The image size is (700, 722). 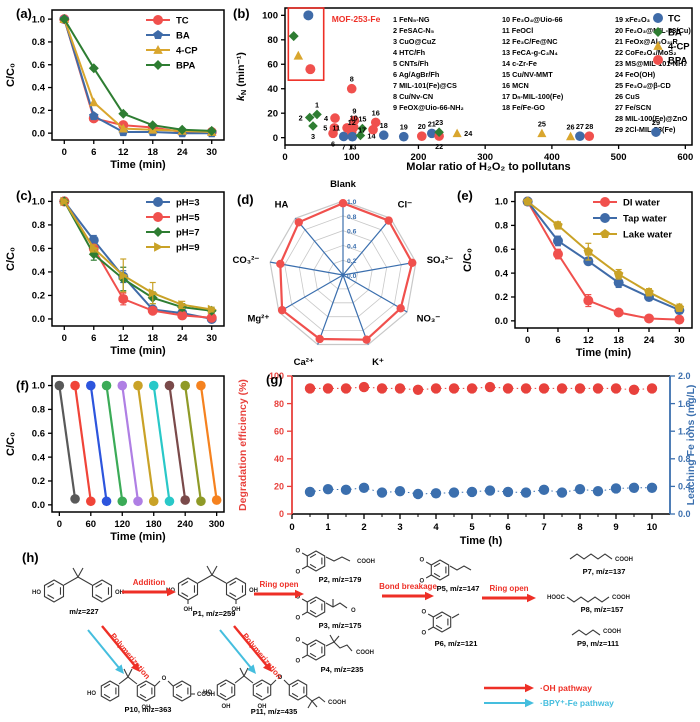 What do you see at coordinates (633, 107) in the screenshot?
I see `svg-text: 27 Fe/SCN` at bounding box center [633, 107].